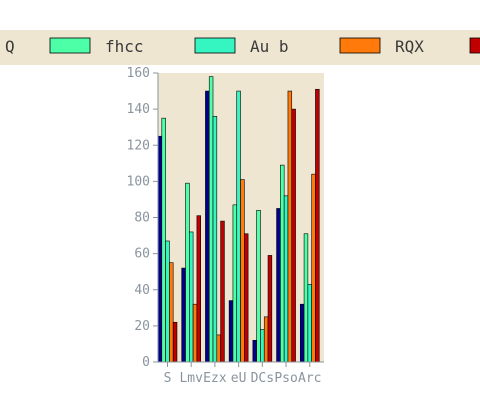 The width and height of the screenshot is (480, 400). Describe the element at coordinates (266, 339) in the screenshot. I see `bar-rqx-dcs` at that location.